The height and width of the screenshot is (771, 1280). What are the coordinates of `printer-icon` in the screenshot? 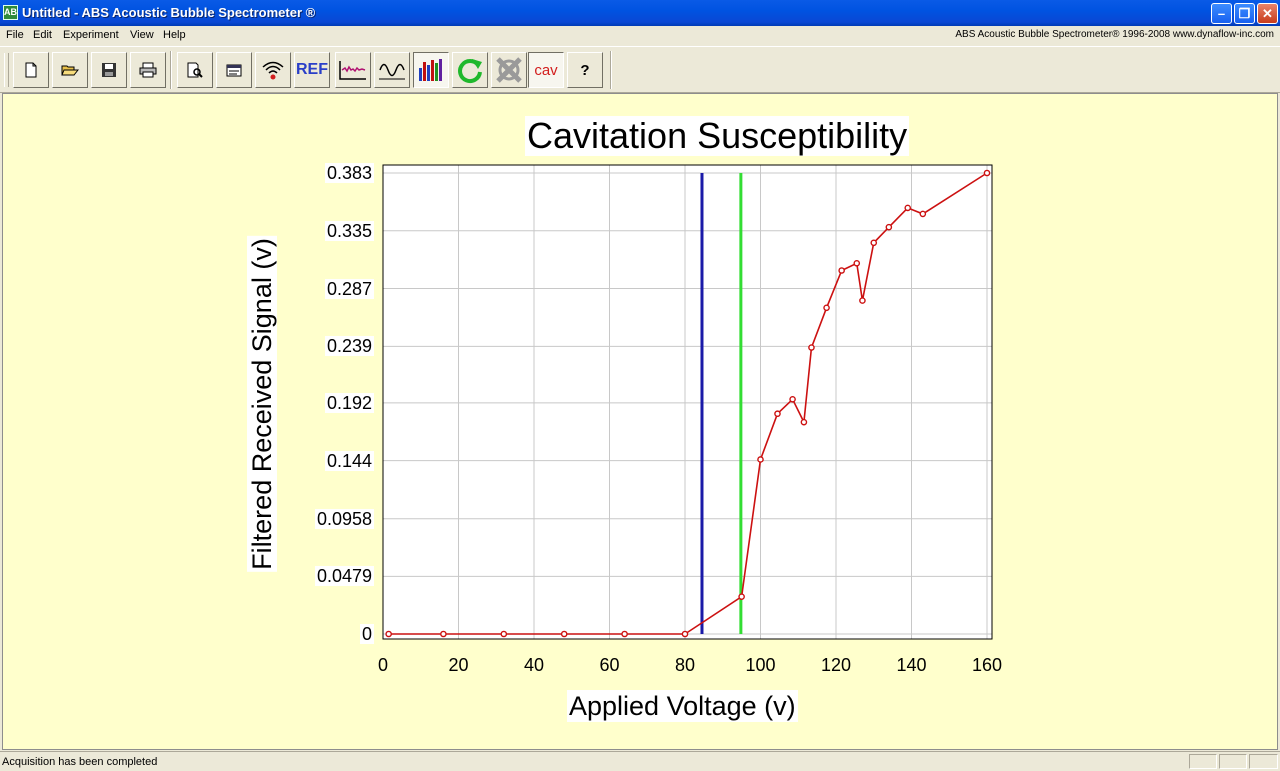 It's located at (148, 70).